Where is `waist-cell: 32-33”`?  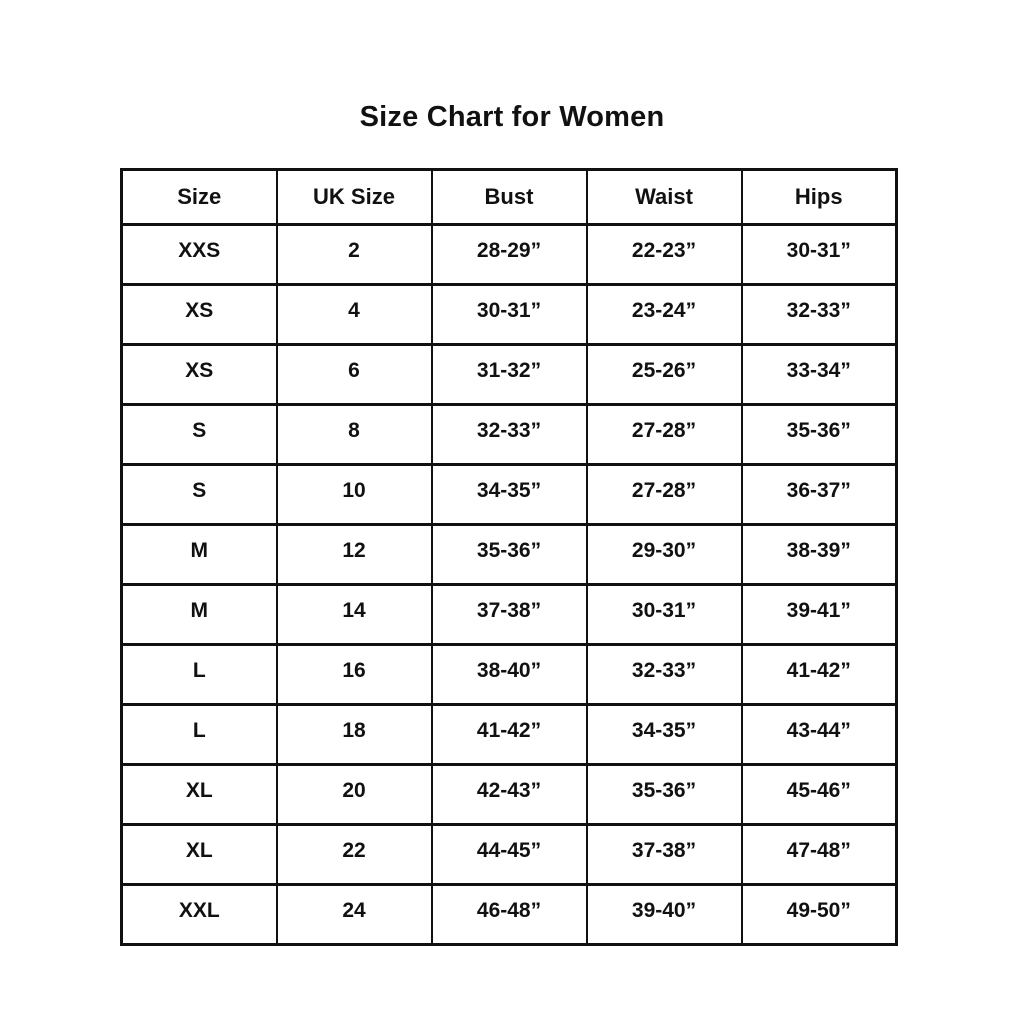
waist-cell: 32-33” is located at coordinates (664, 674).